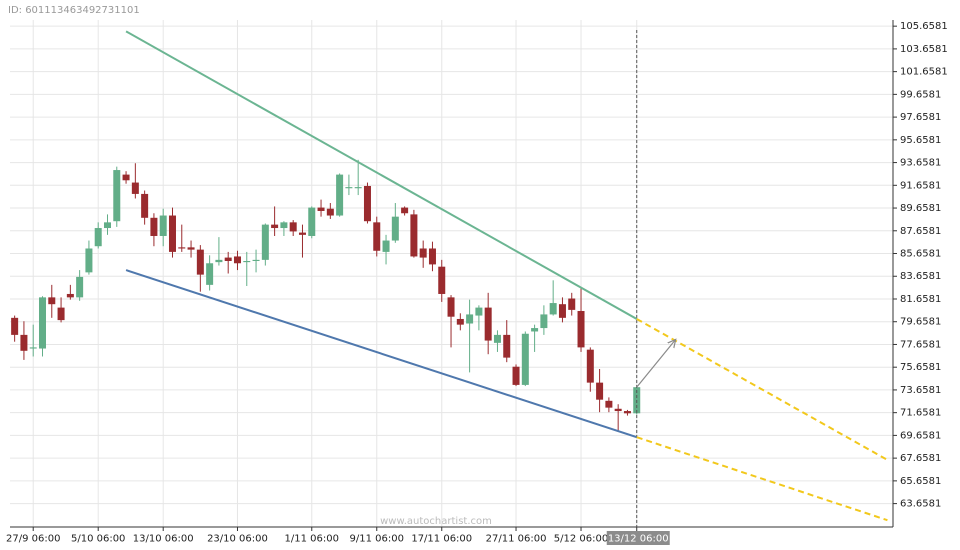  What do you see at coordinates (920, 344) in the screenshot?
I see `y-tick-label: 77.6581` at bounding box center [920, 344].